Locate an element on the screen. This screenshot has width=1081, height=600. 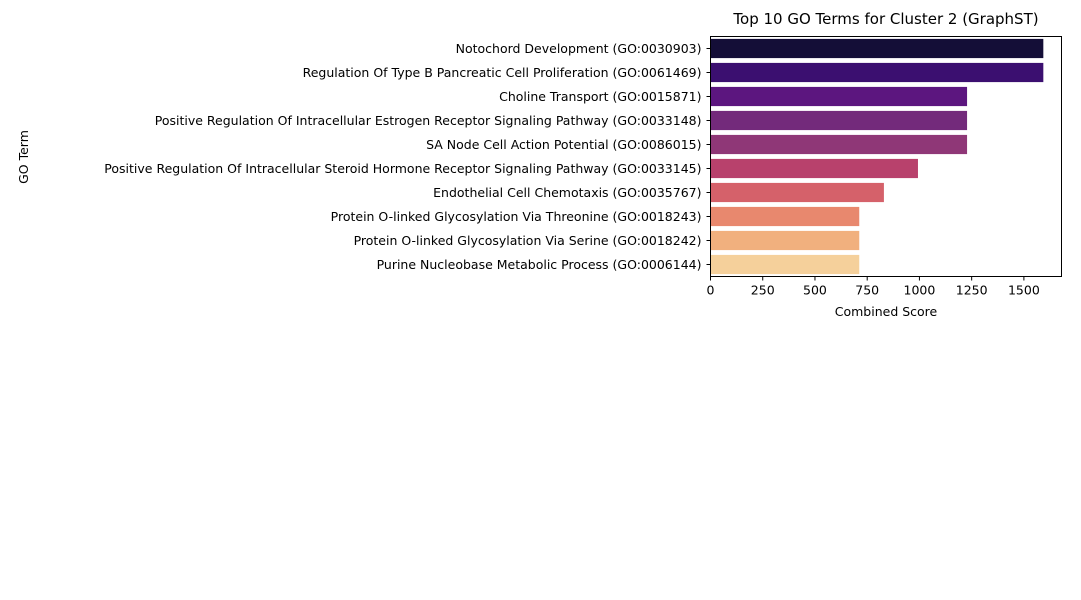
x-axis-label: Combined Score is located at coordinates (886, 311).